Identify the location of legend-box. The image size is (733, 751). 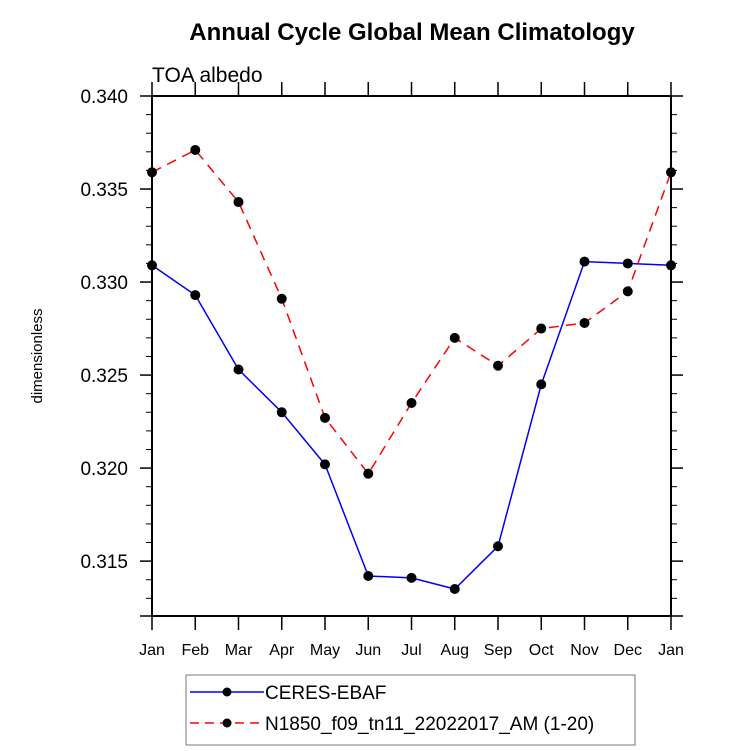
(410, 710).